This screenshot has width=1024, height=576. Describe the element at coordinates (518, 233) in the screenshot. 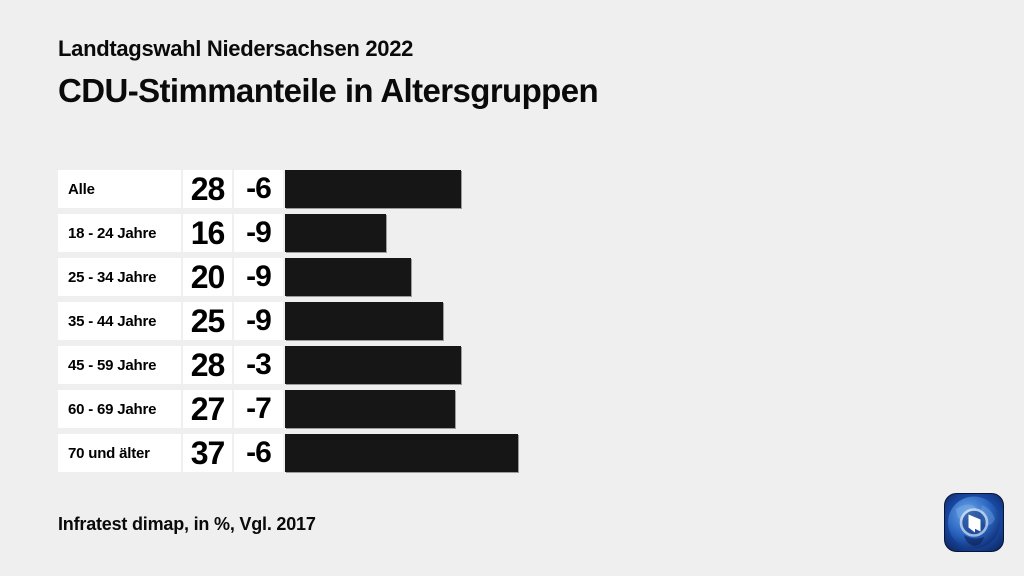

I see `chart-row: 18 - 24 Jahre 16 -9` at that location.